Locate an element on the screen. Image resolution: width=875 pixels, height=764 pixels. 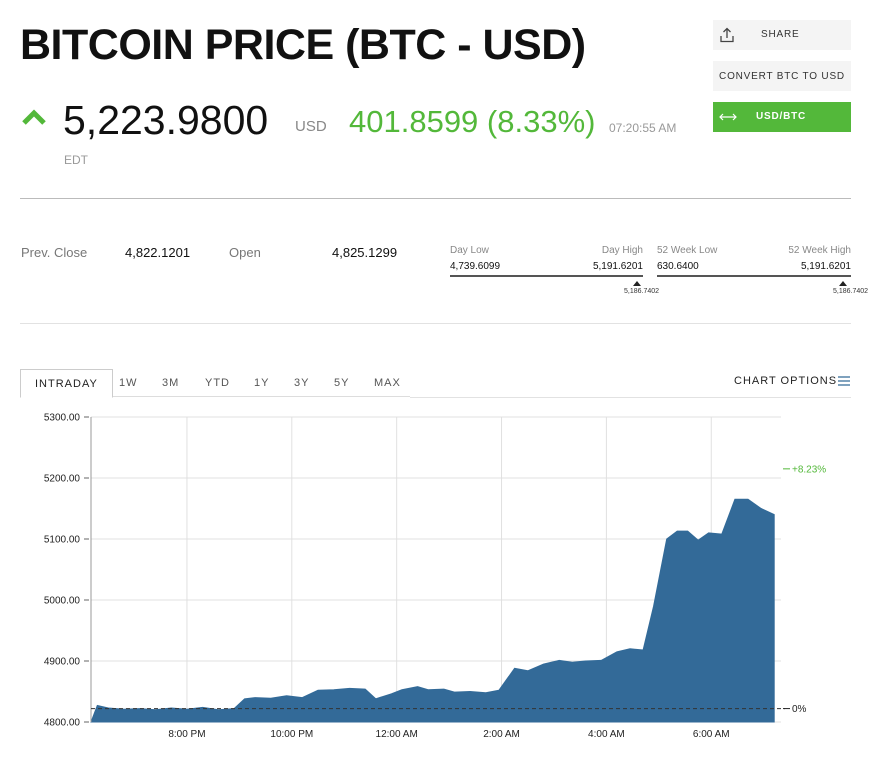
x-tick-label: 12:00 AM is located at coordinates (397, 734).